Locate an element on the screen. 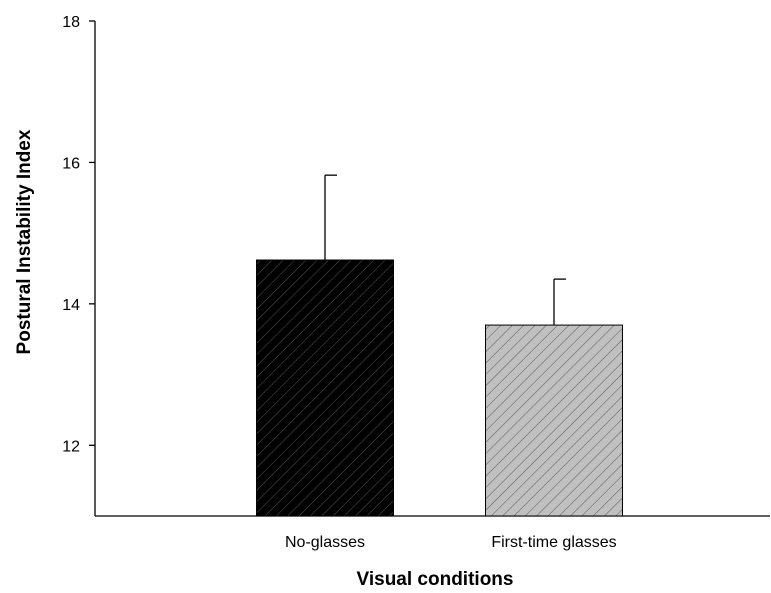 The width and height of the screenshot is (771, 593). error-bars is located at coordinates (445, 250).